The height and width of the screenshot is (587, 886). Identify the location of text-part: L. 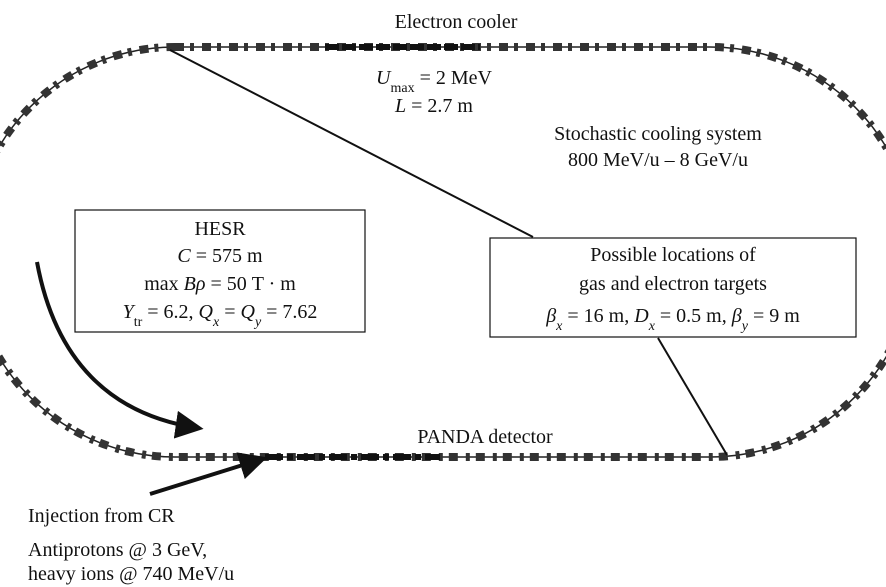
(400, 106).